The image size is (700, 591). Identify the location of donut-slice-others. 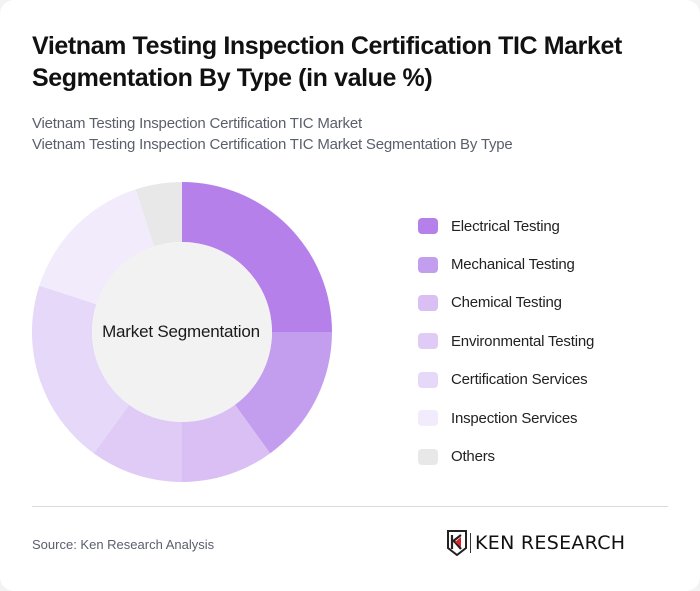
(158, 214).